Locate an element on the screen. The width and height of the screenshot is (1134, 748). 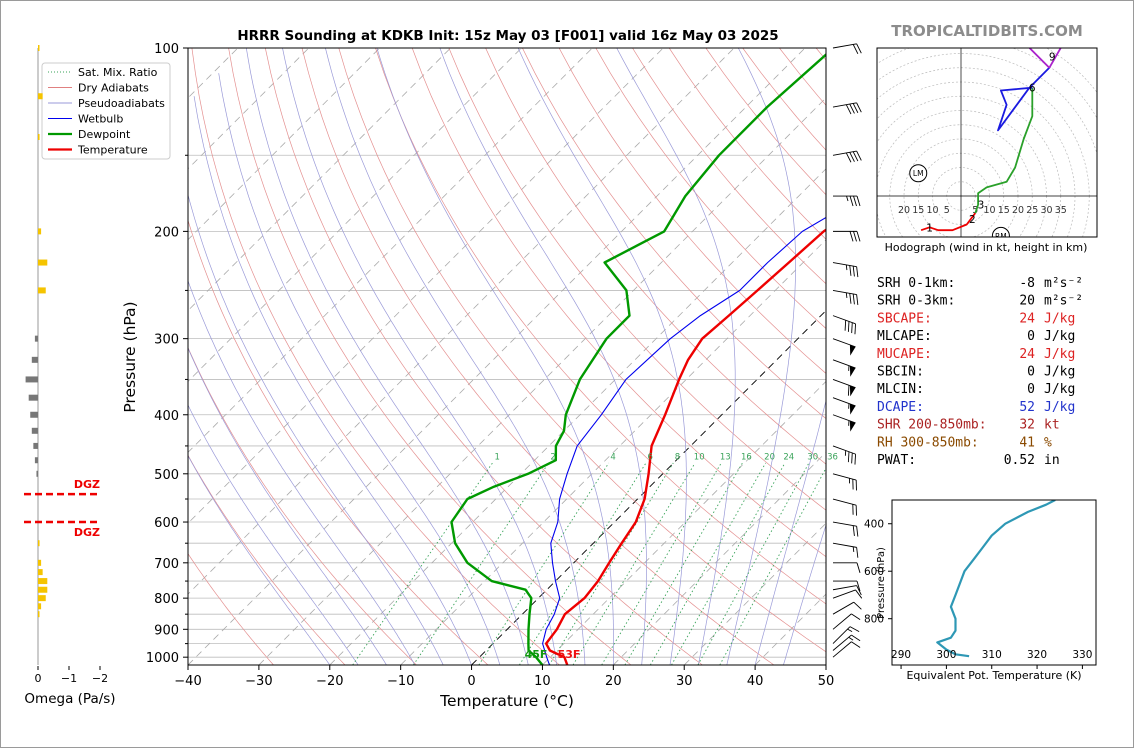
hodograph-trace: 1 23 6 9 LM RM is located at coordinates (985, 144).